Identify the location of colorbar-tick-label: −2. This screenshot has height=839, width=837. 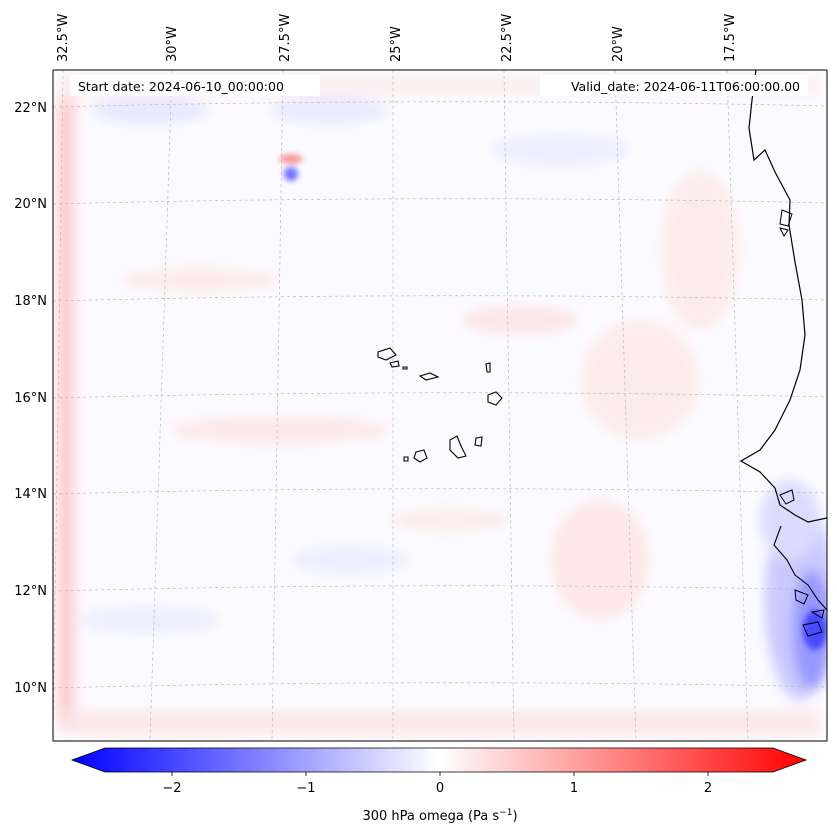
(171, 788).